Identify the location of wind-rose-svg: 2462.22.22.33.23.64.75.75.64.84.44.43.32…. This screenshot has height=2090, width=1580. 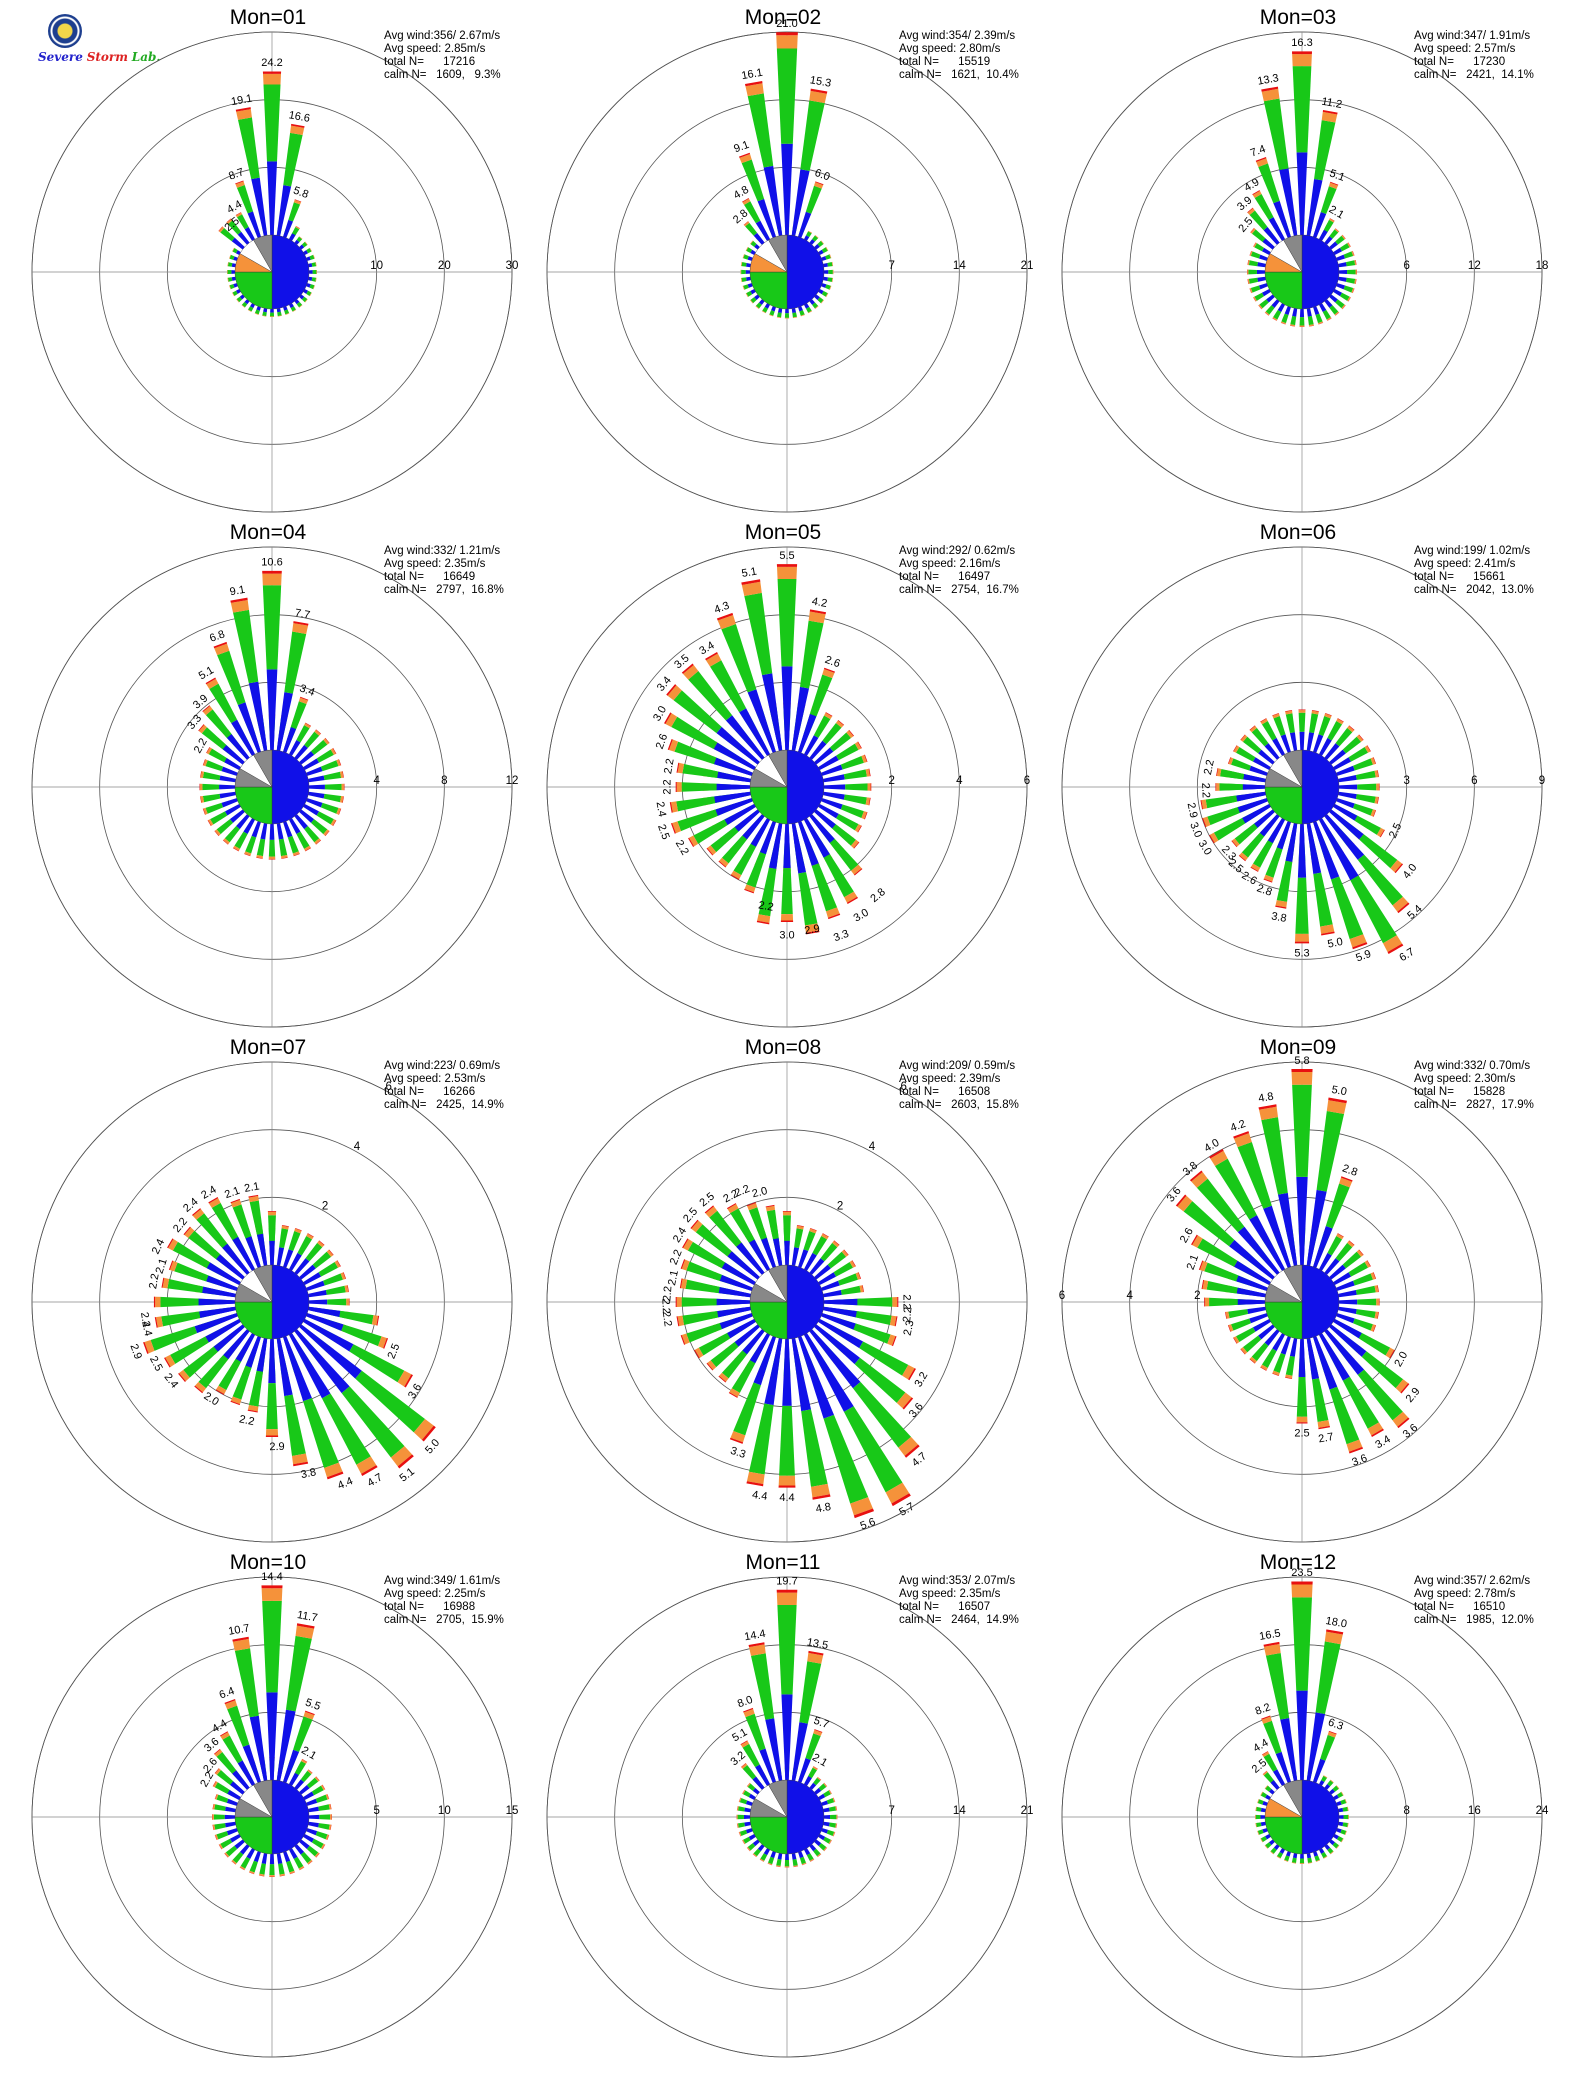
(787, 1302).